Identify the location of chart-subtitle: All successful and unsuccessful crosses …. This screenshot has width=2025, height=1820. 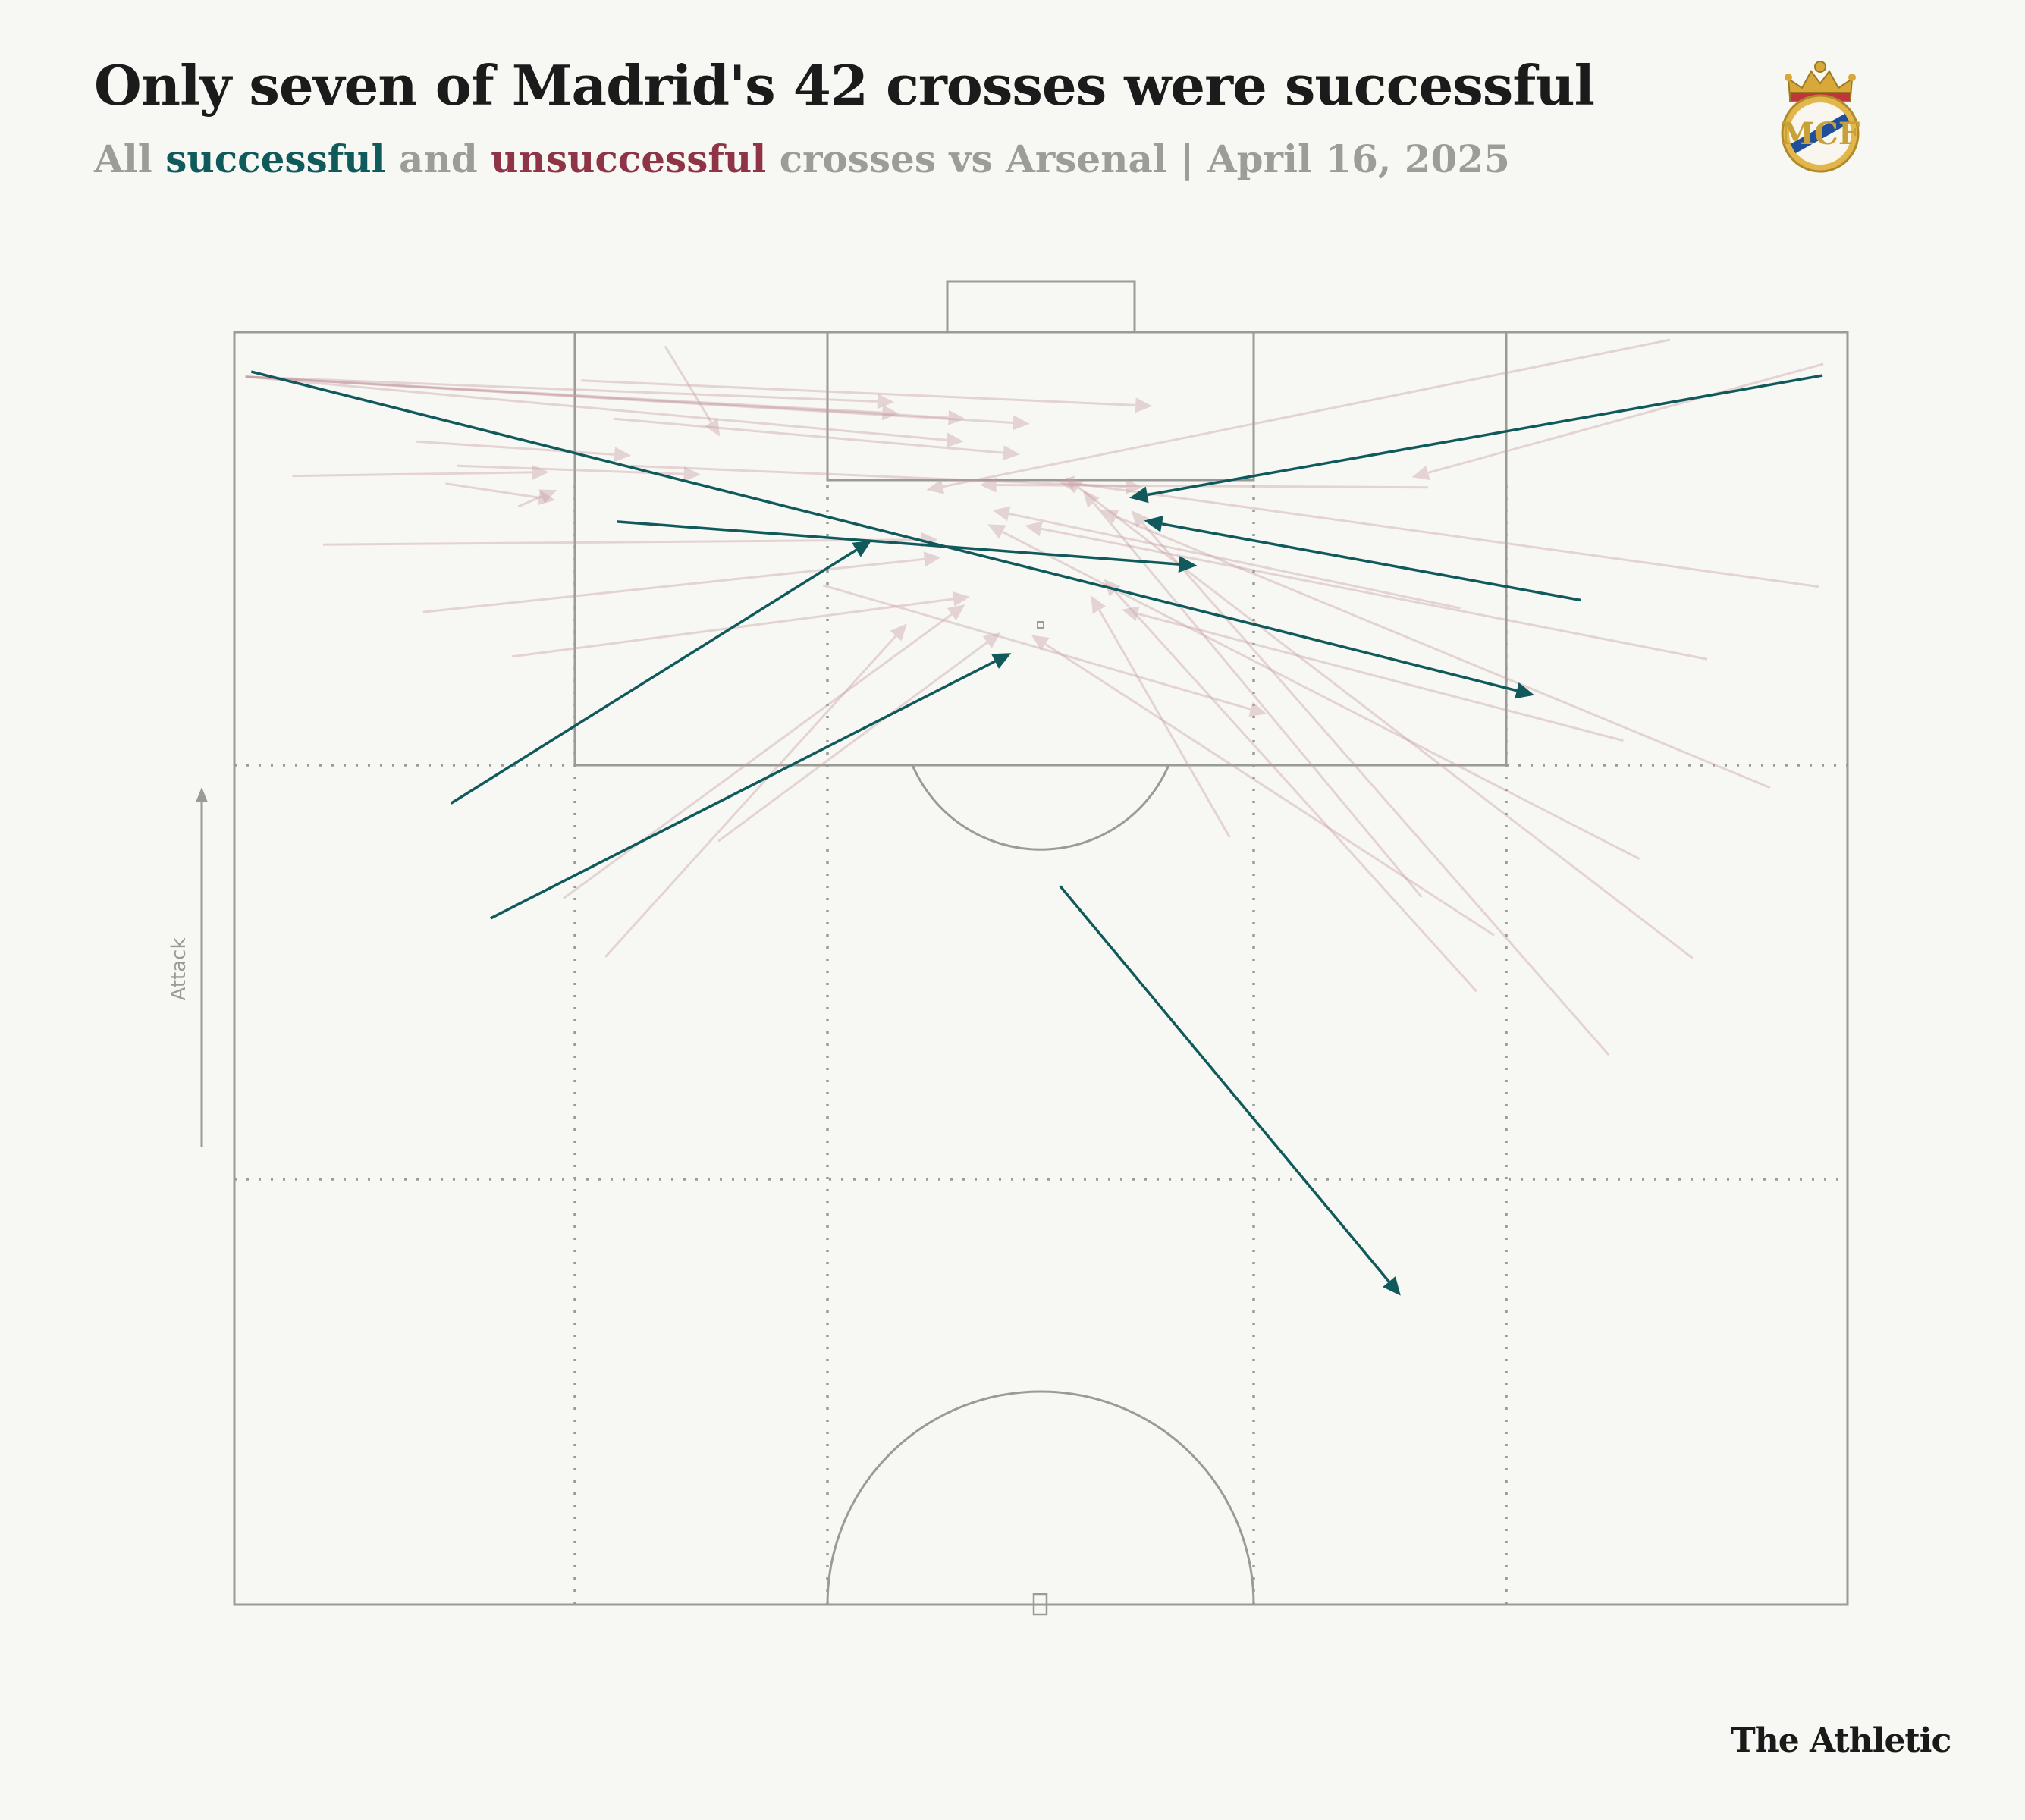
(802, 158).